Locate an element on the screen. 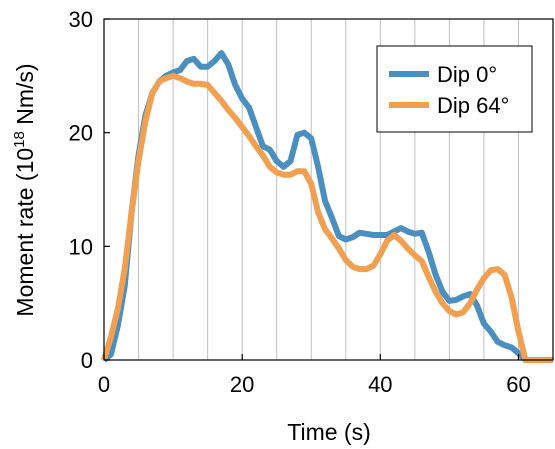 The image size is (555, 449). legend: Dip 0° Dip 64° is located at coordinates (454, 89).